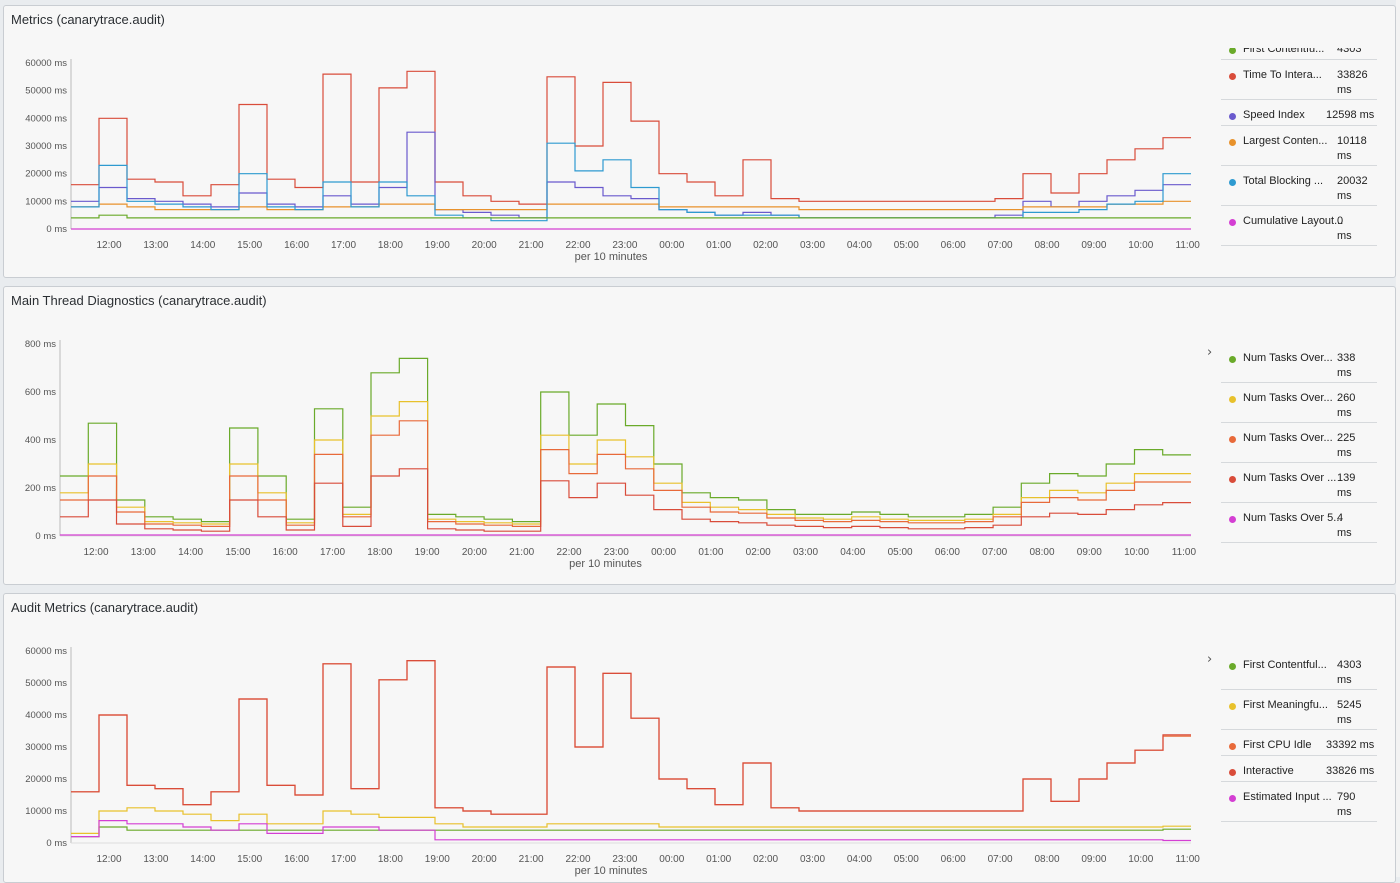  I want to click on legend-item: First Contentful... 4303 ms, so click(1299, 670).